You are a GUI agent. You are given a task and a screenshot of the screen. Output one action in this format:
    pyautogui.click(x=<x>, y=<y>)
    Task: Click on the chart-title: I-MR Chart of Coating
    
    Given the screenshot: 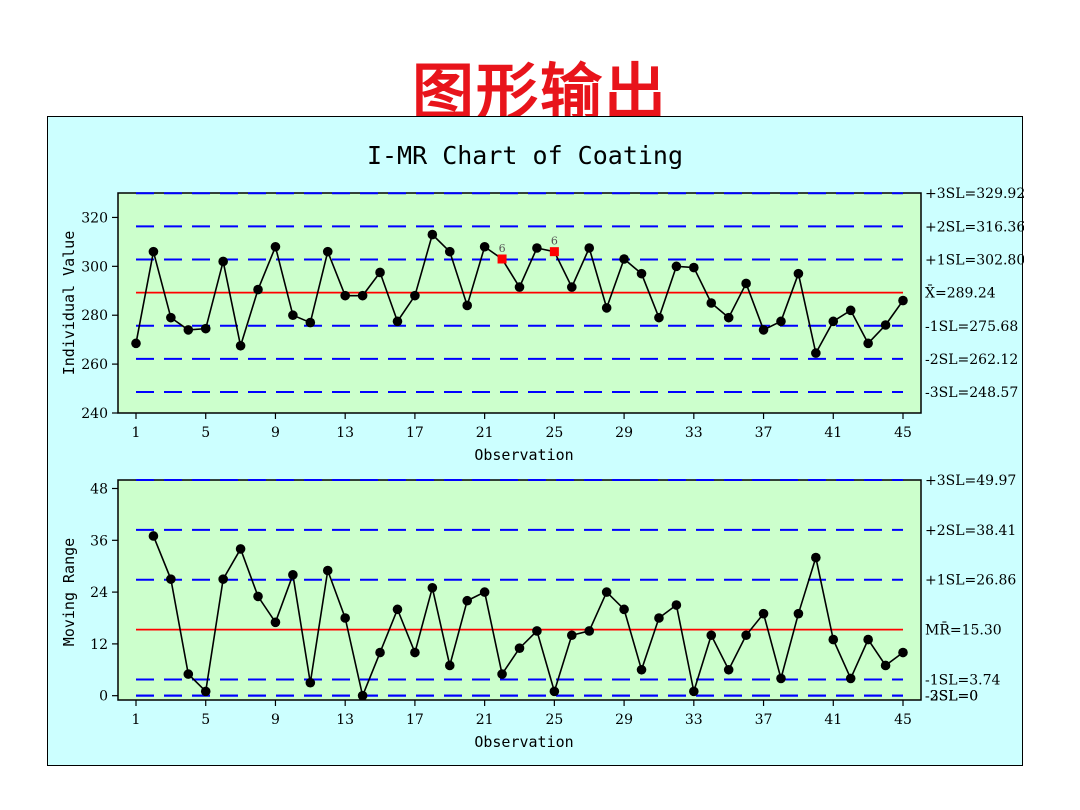 What is the action you would take?
    pyautogui.click(x=525, y=155)
    